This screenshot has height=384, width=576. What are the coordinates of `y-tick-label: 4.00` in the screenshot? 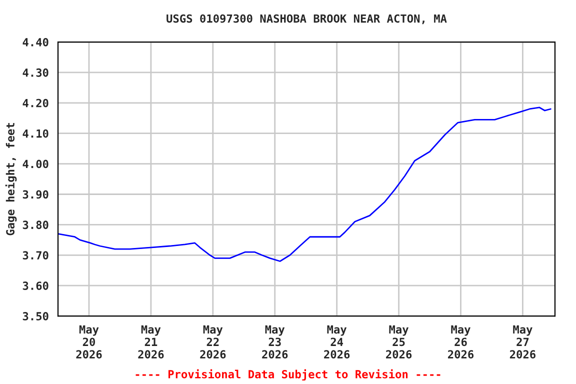 It's located at (35, 164).